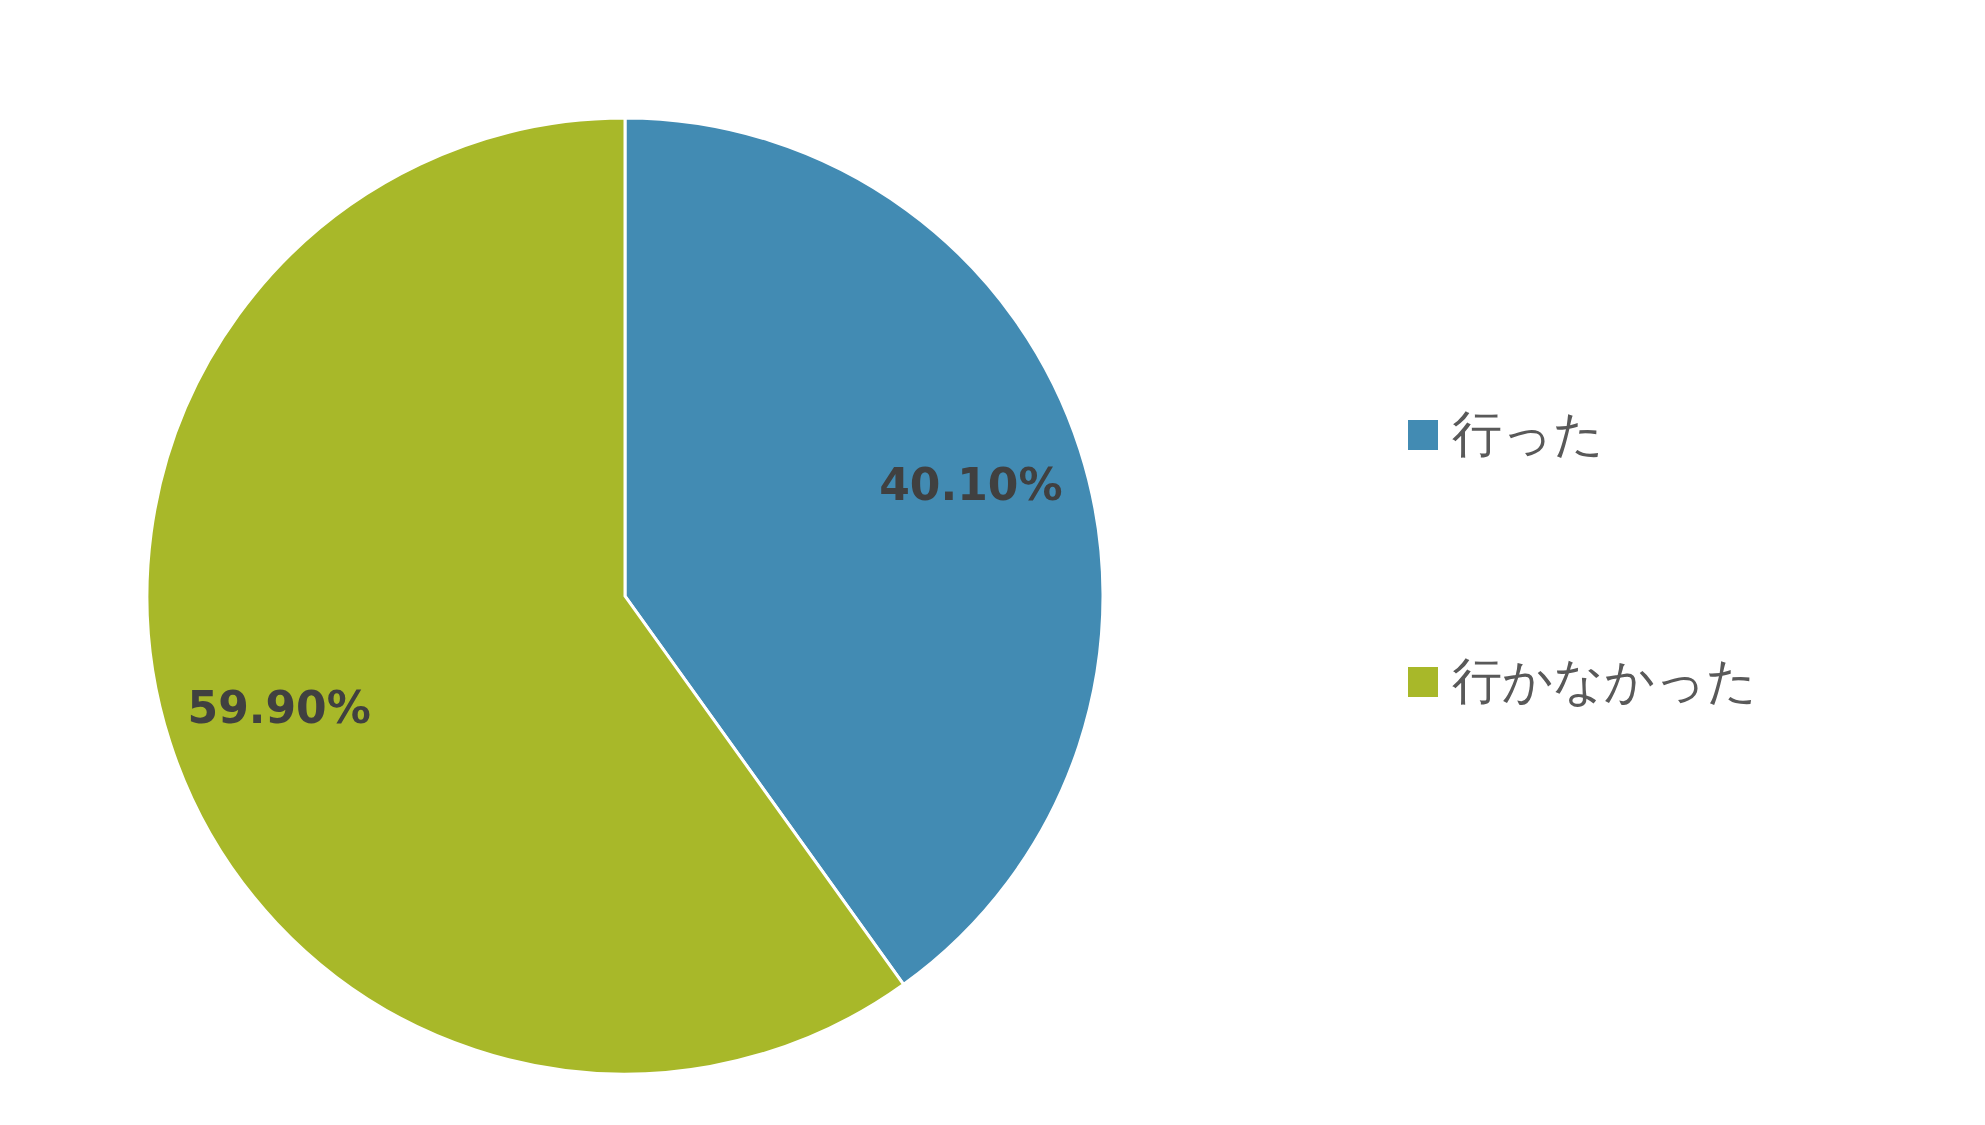 The height and width of the screenshot is (1125, 1985). I want to click on data-label: 40.10%, so click(971, 485).